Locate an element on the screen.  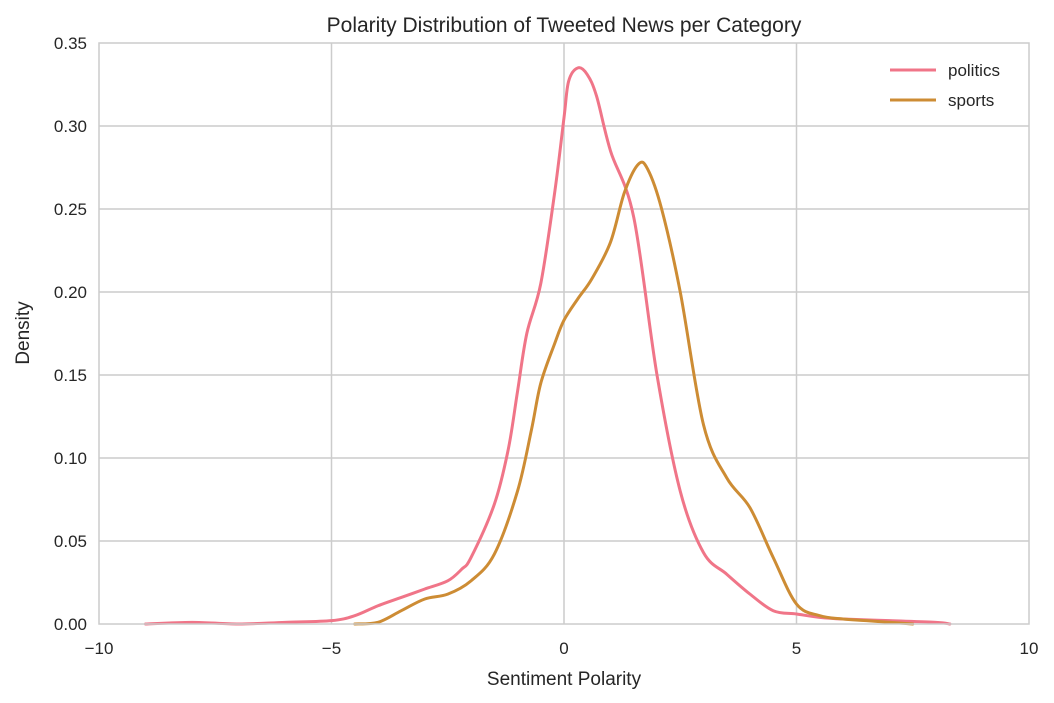
y-tick-label: 0.30 is located at coordinates (70, 126).